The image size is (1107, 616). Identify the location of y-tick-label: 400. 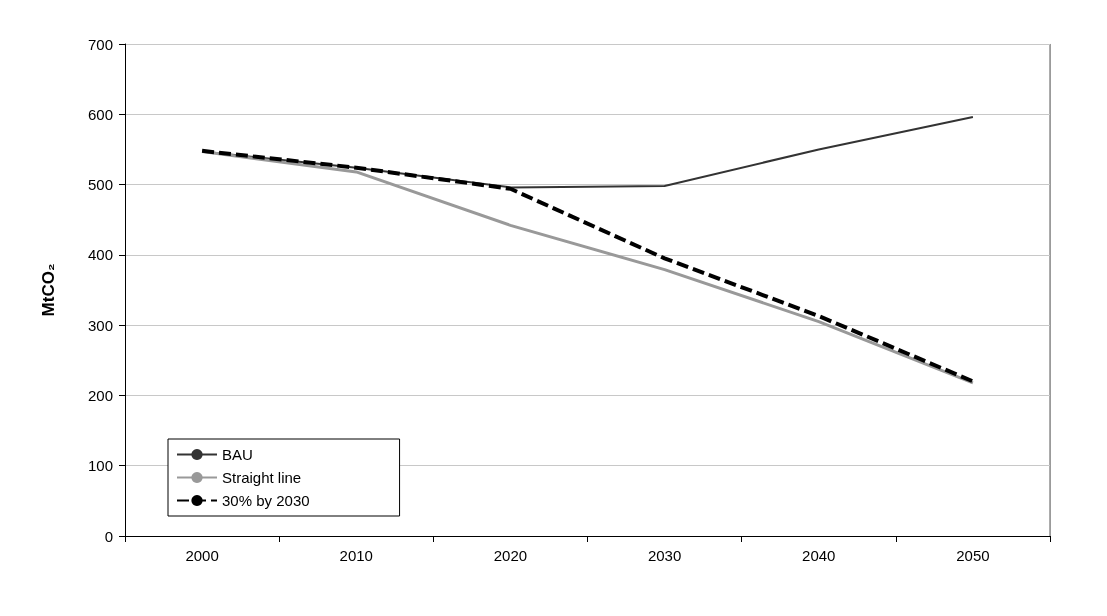
(100, 255).